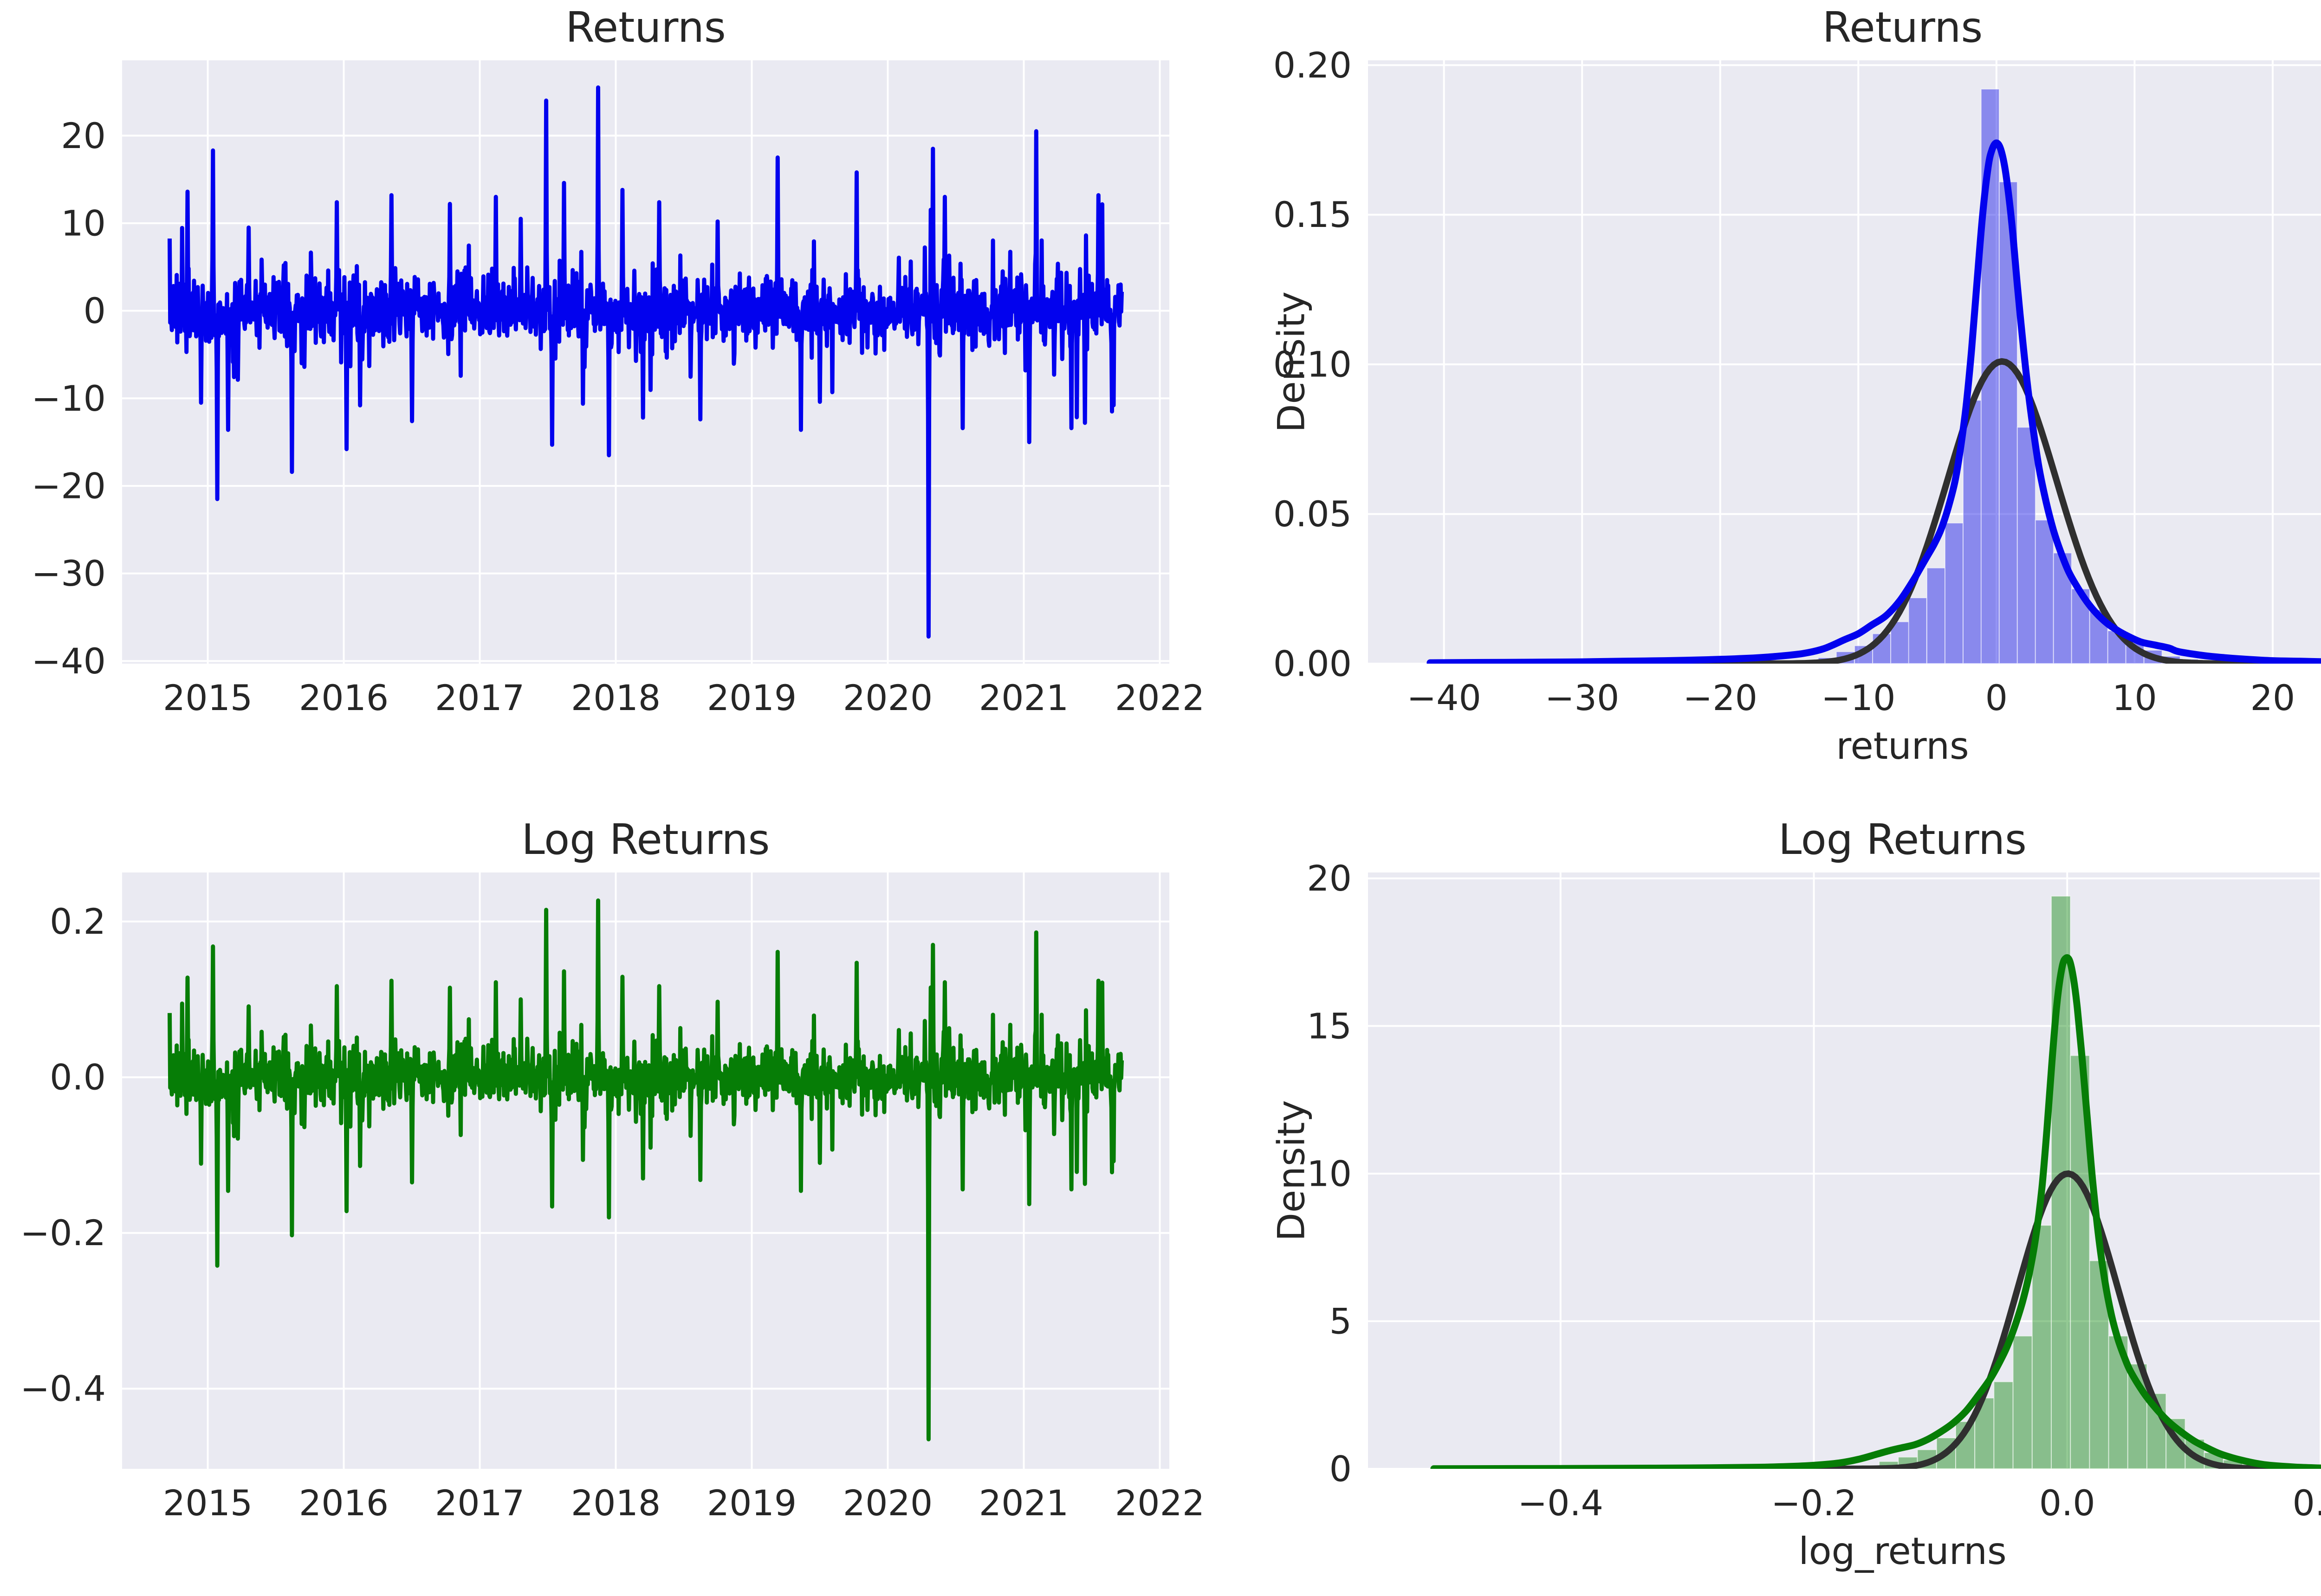  What do you see at coordinates (1720, 697) in the screenshot?
I see `x-tick-label: −20` at bounding box center [1720, 697].